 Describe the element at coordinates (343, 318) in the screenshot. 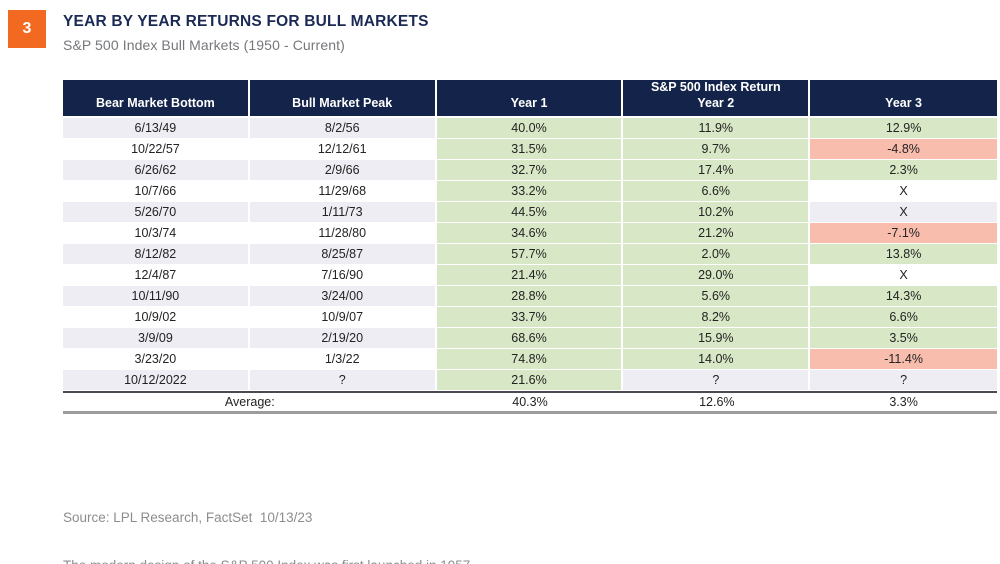

I see `table-cell: 10/9/07` at that location.